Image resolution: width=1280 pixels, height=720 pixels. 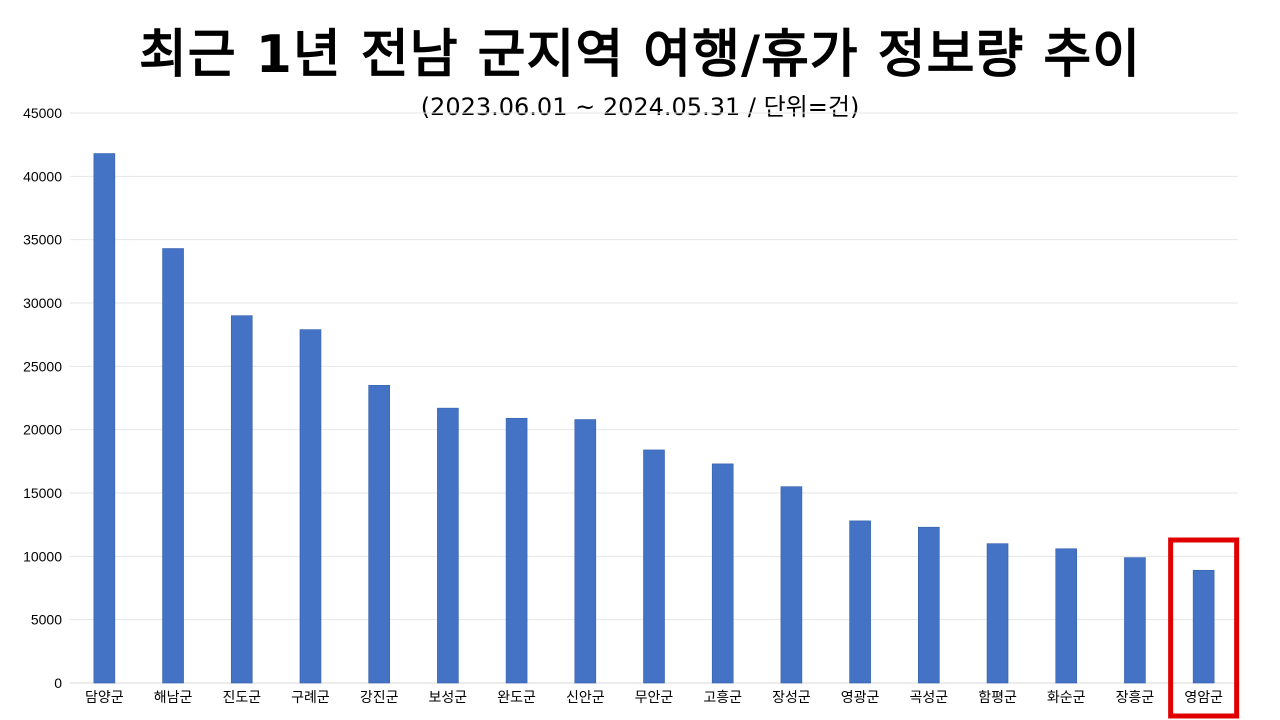 I want to click on category-label: 화순군, so click(x=1066, y=698).